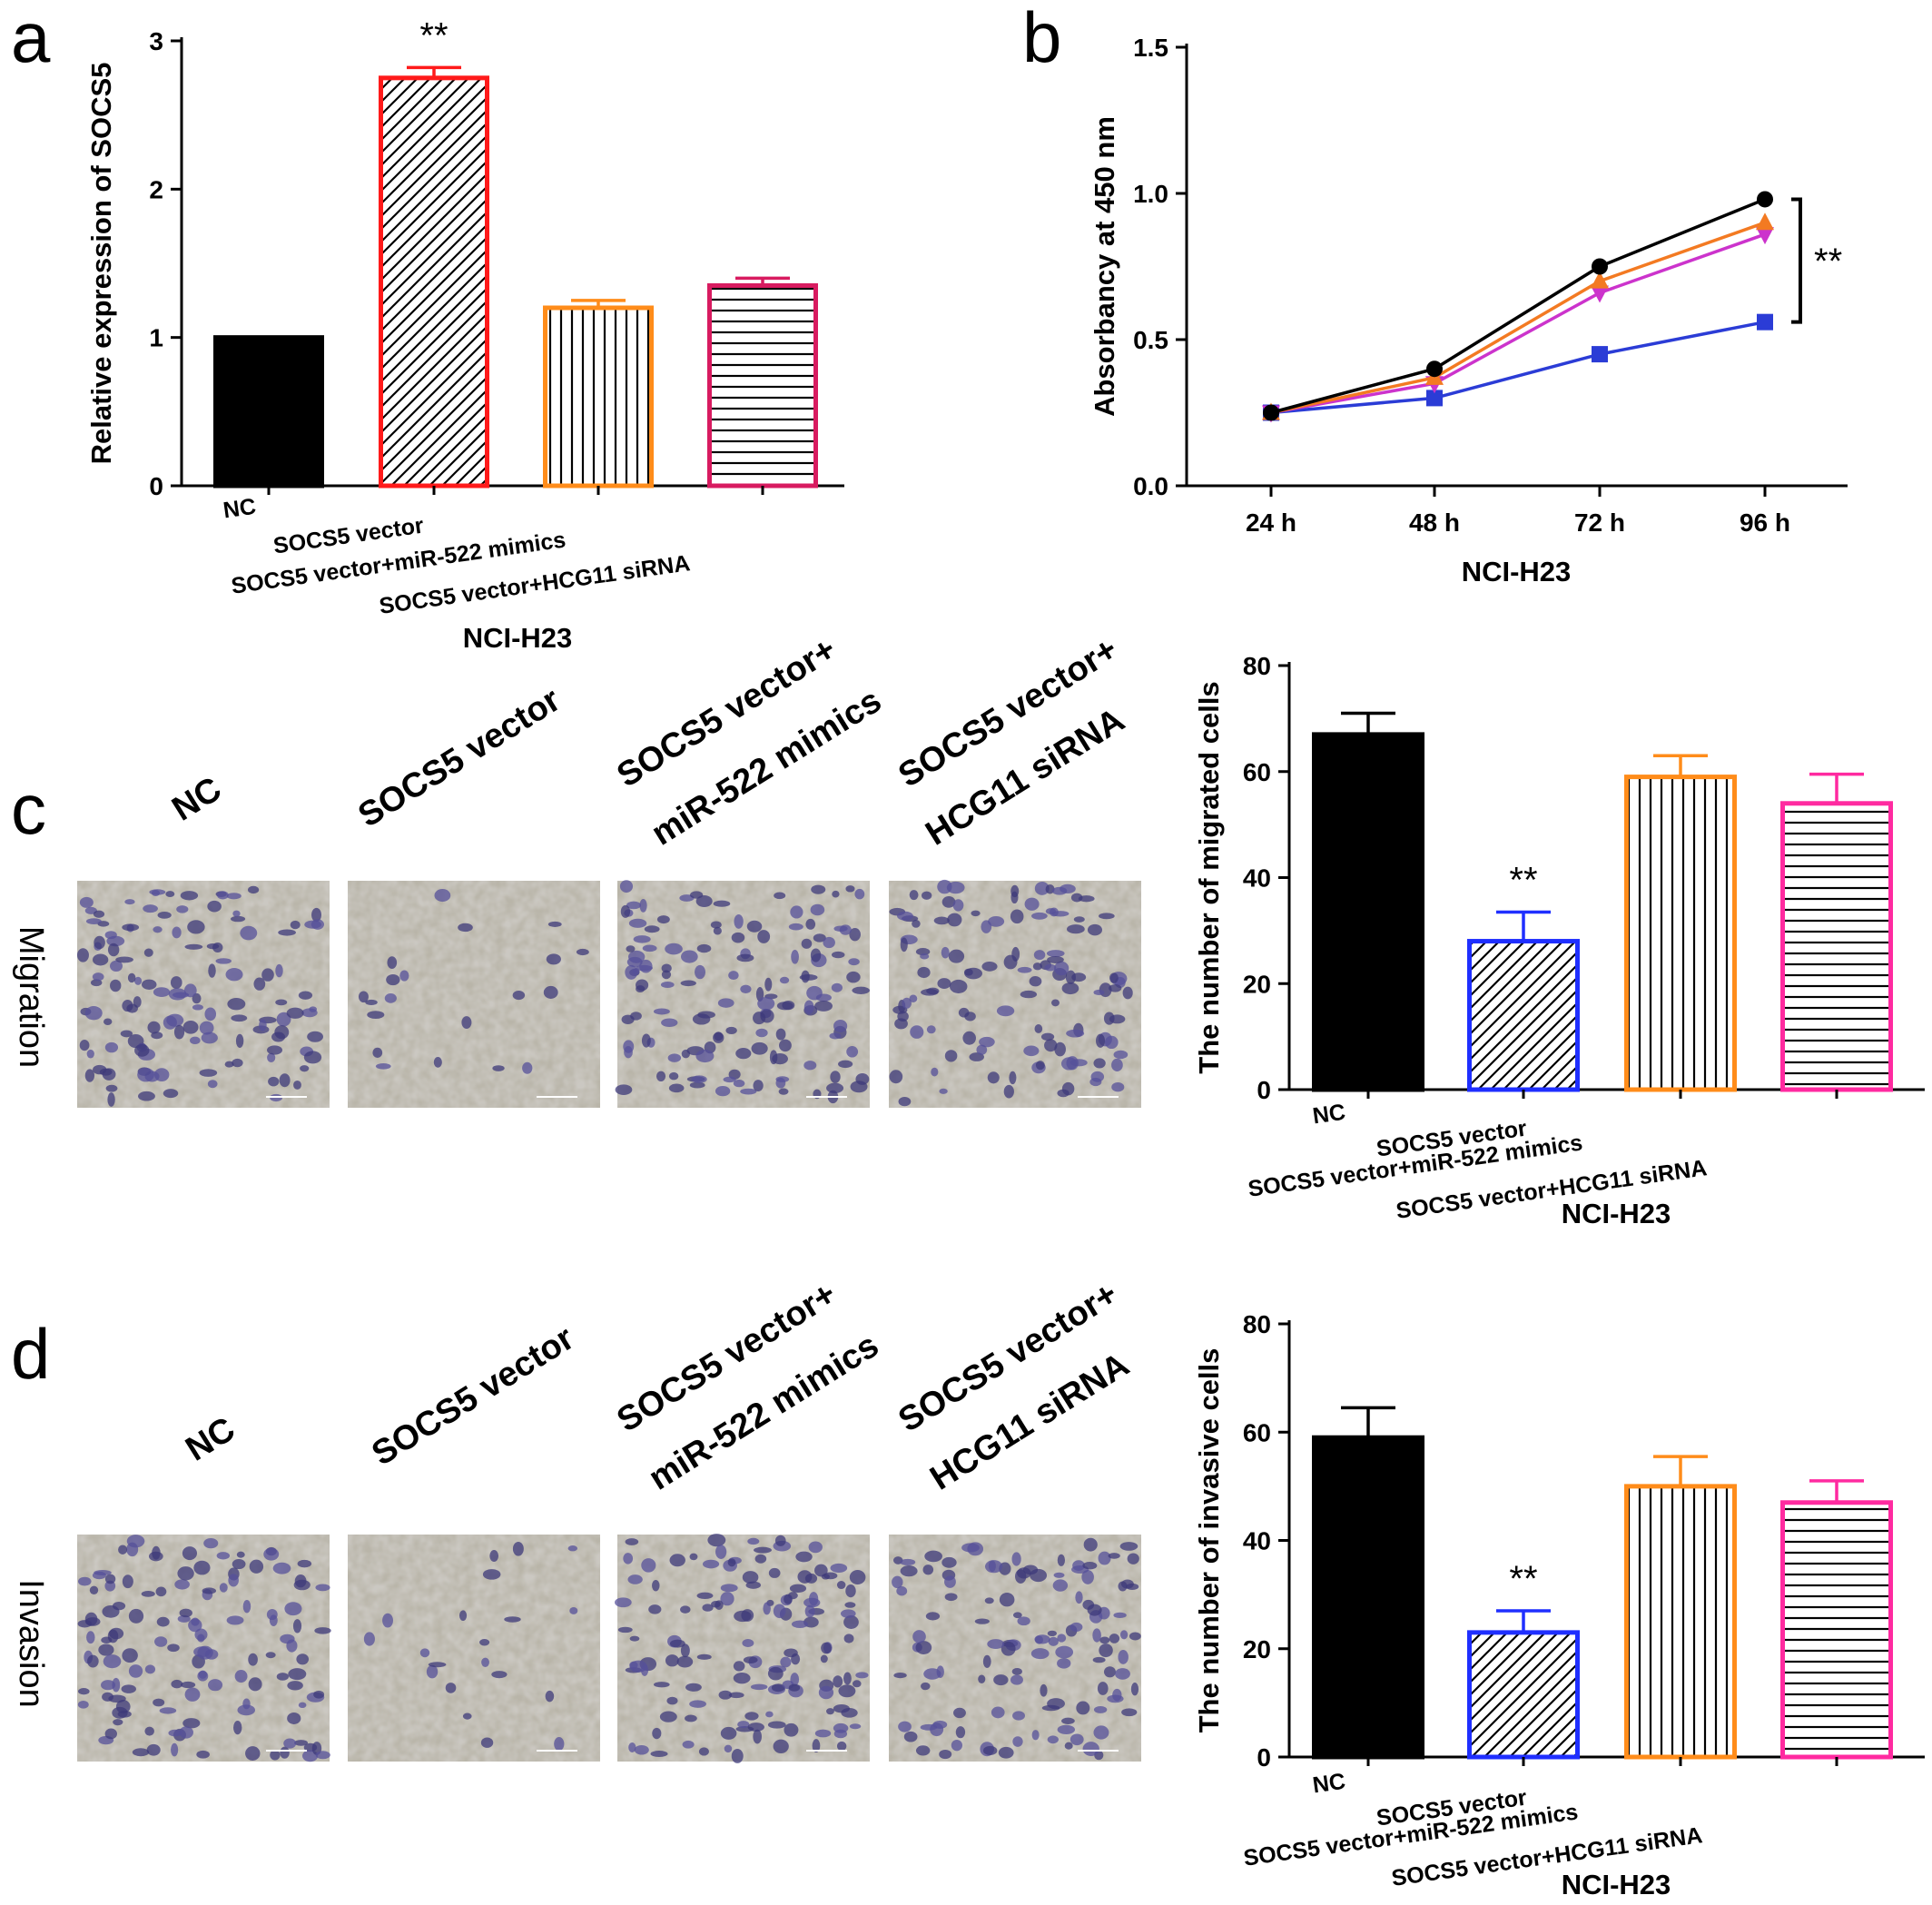 The width and height of the screenshot is (1932, 1905). I want to click on y-tick-label: 1.0, so click(1150, 194).